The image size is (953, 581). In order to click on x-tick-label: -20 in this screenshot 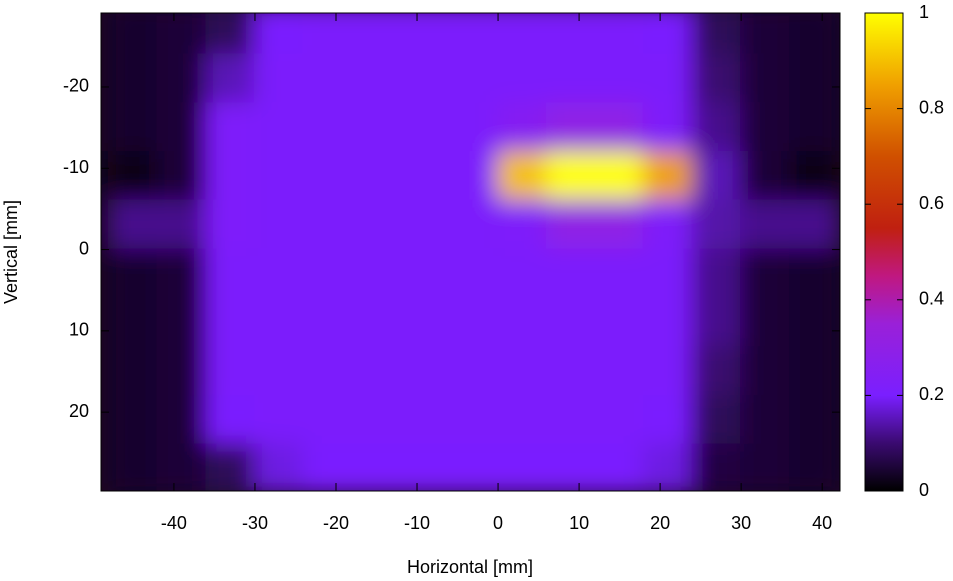, I will do `click(336, 523)`.